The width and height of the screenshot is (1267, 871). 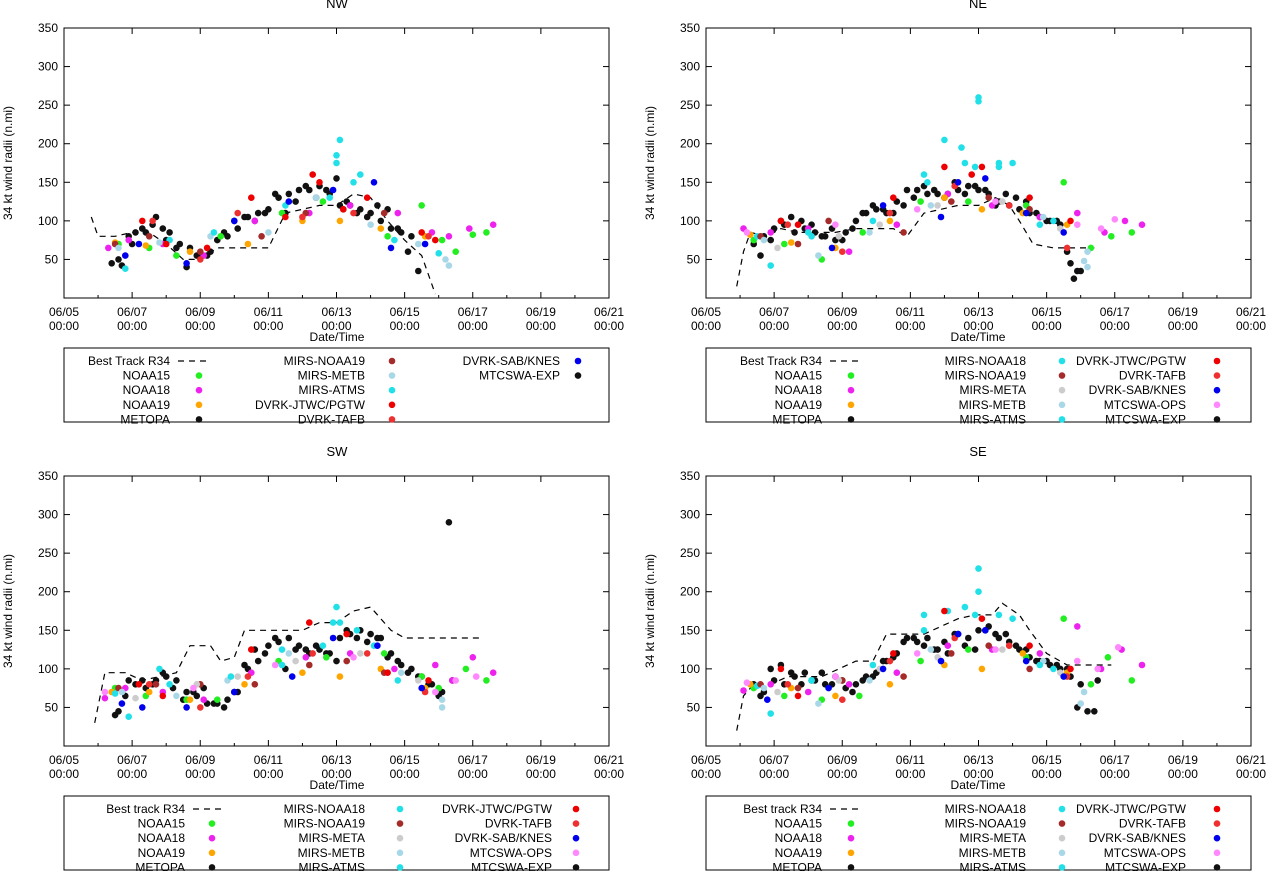 I want to click on x-tick-date: 06/05, so click(x=64, y=312).